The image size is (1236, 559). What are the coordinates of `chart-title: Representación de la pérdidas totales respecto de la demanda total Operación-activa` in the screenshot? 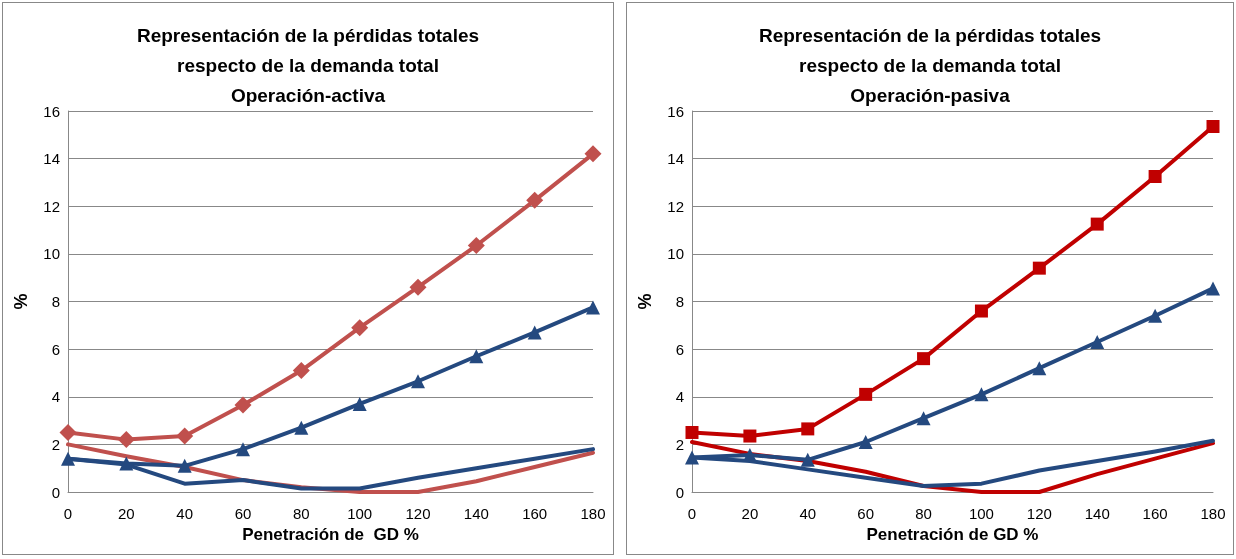 It's located at (308, 65).